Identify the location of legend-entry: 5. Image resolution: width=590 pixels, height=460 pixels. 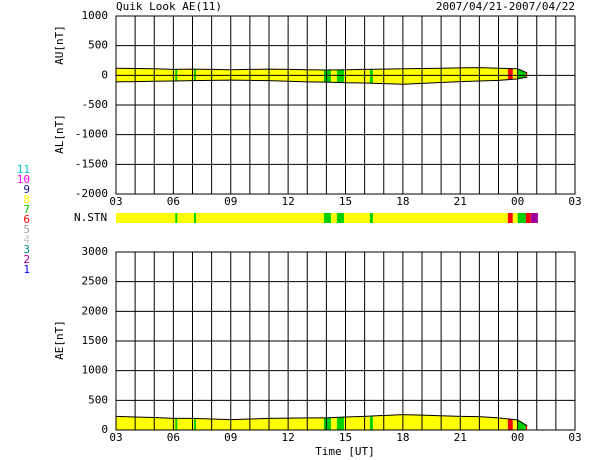
(26, 229).